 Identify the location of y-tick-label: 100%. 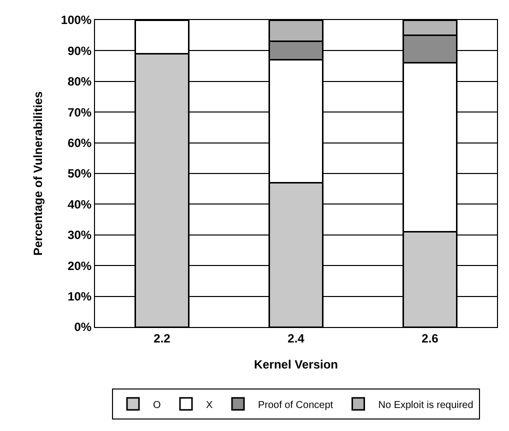
(76, 20).